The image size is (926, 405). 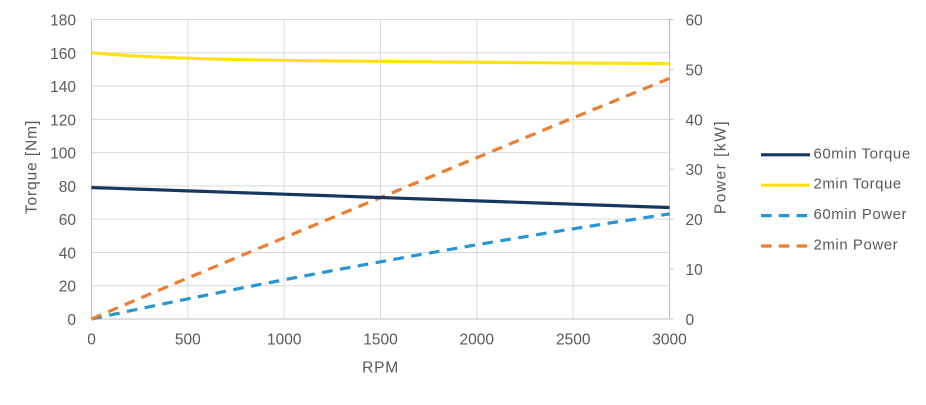 I want to click on svg-text: 3000, so click(x=669, y=340).